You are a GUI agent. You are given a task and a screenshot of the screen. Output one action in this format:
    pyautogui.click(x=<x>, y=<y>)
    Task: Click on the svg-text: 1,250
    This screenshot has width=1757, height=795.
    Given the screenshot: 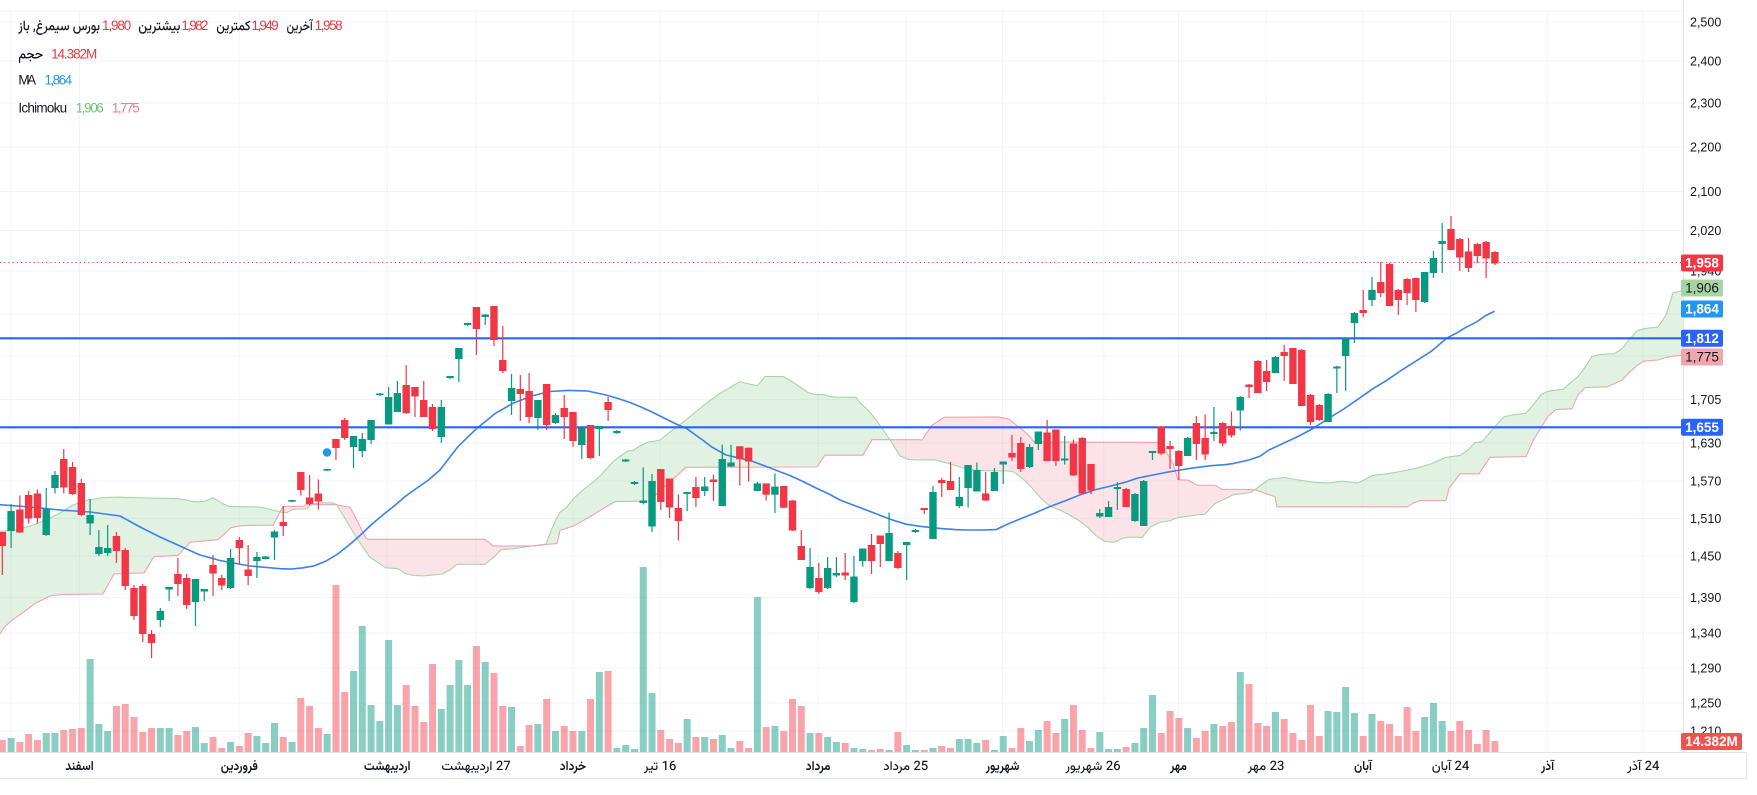 What is the action you would take?
    pyautogui.click(x=1705, y=703)
    